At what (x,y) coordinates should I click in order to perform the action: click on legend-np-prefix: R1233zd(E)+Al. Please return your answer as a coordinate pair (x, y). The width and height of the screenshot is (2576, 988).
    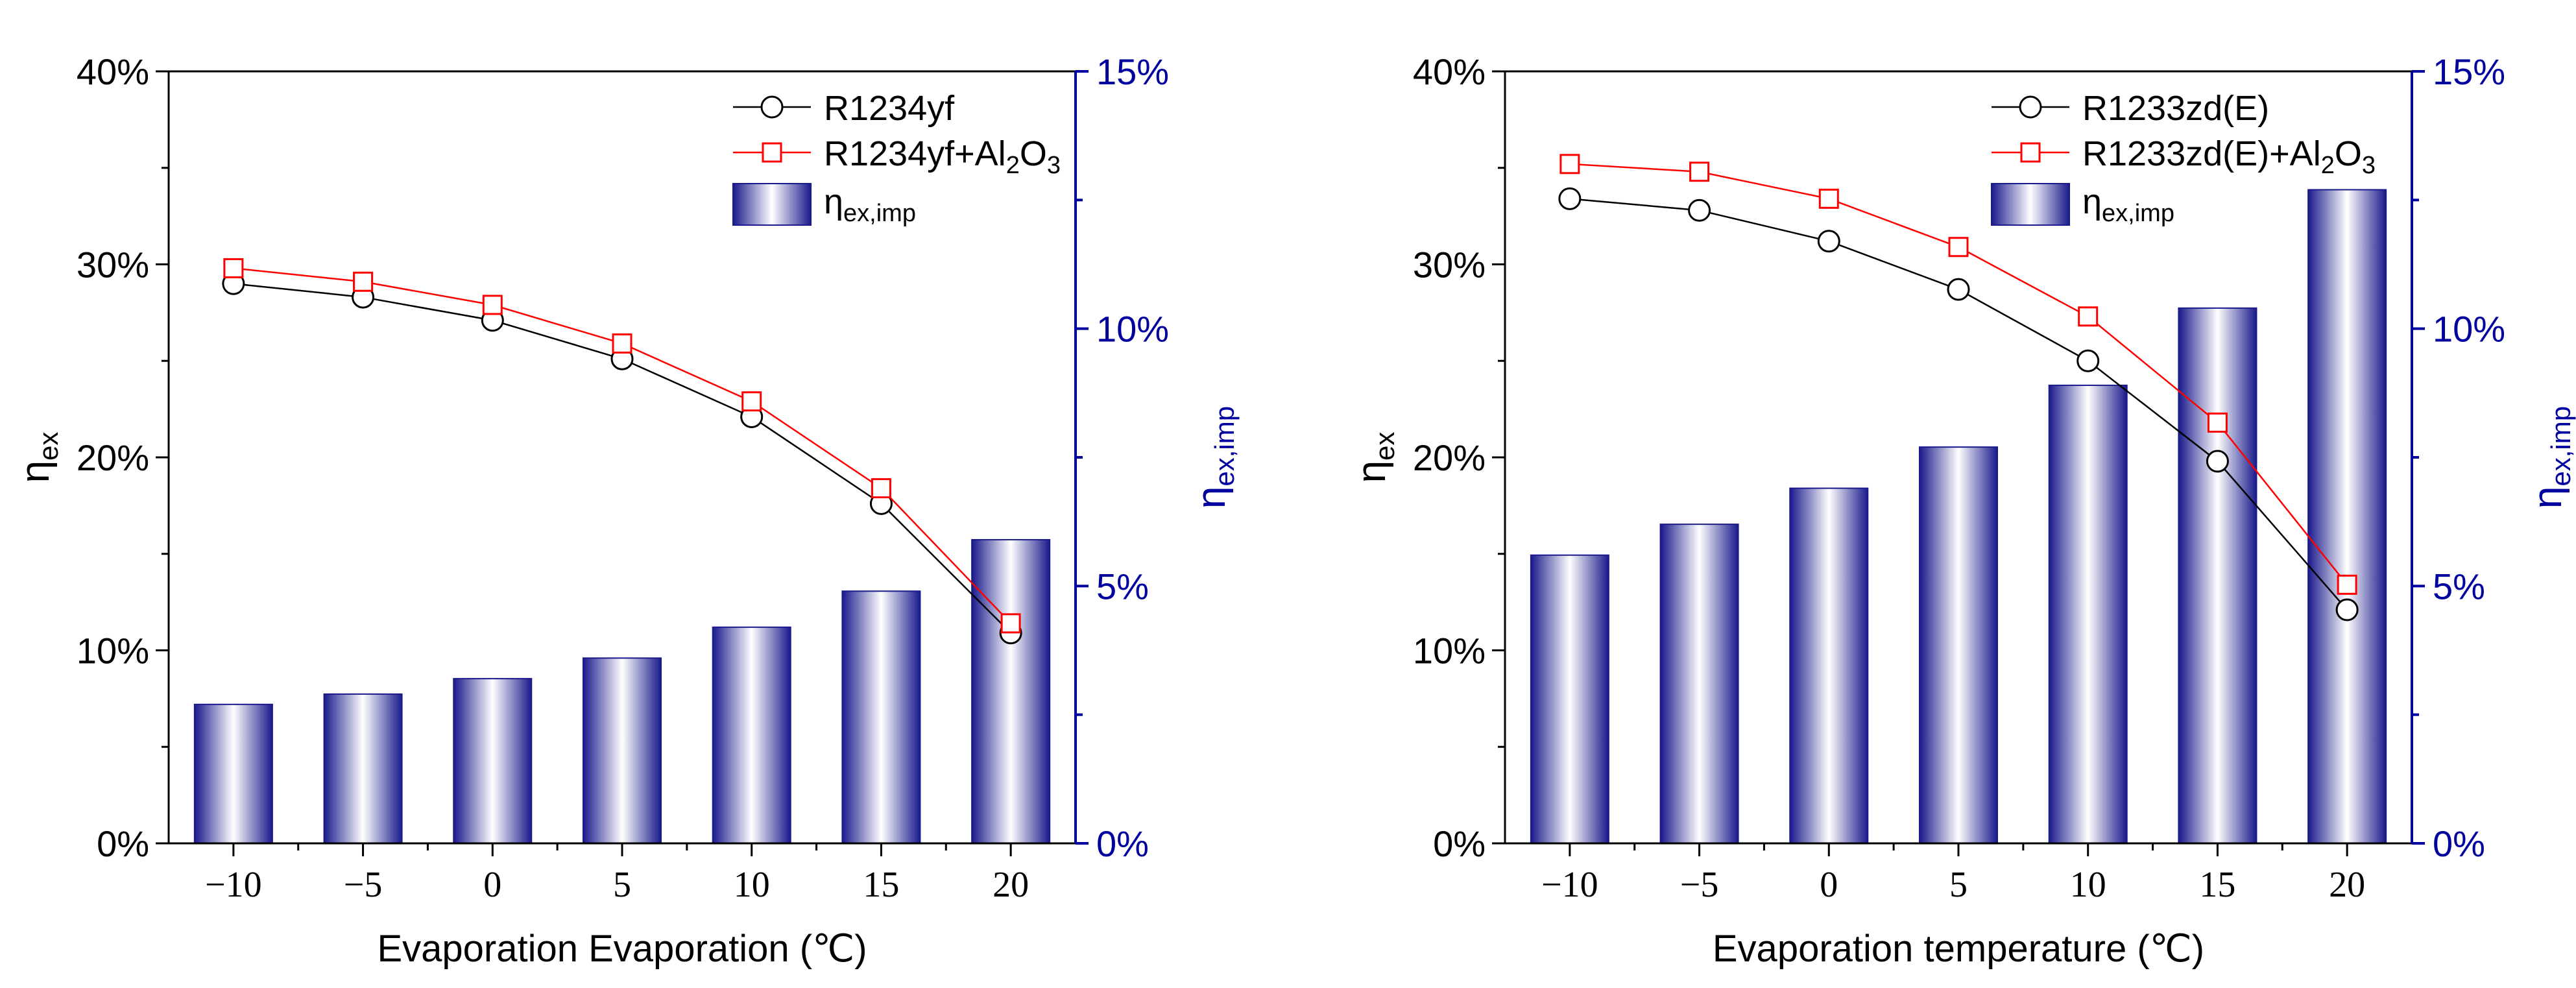
    Looking at the image, I should click on (2201, 154).